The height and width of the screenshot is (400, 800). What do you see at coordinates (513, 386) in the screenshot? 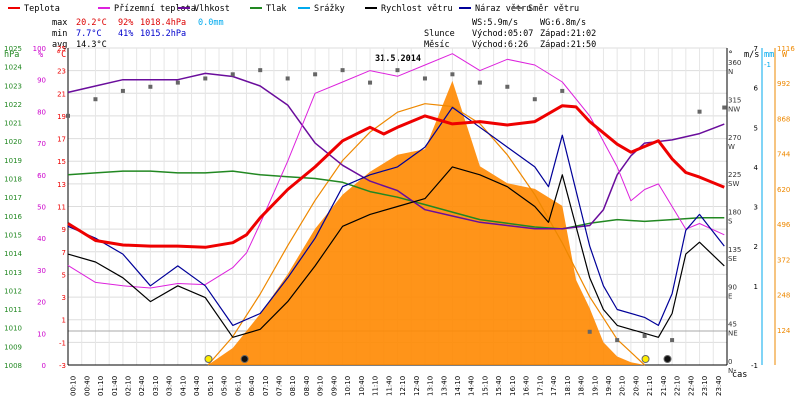
I see `time-tick-label: 16:10` at bounding box center [513, 386].